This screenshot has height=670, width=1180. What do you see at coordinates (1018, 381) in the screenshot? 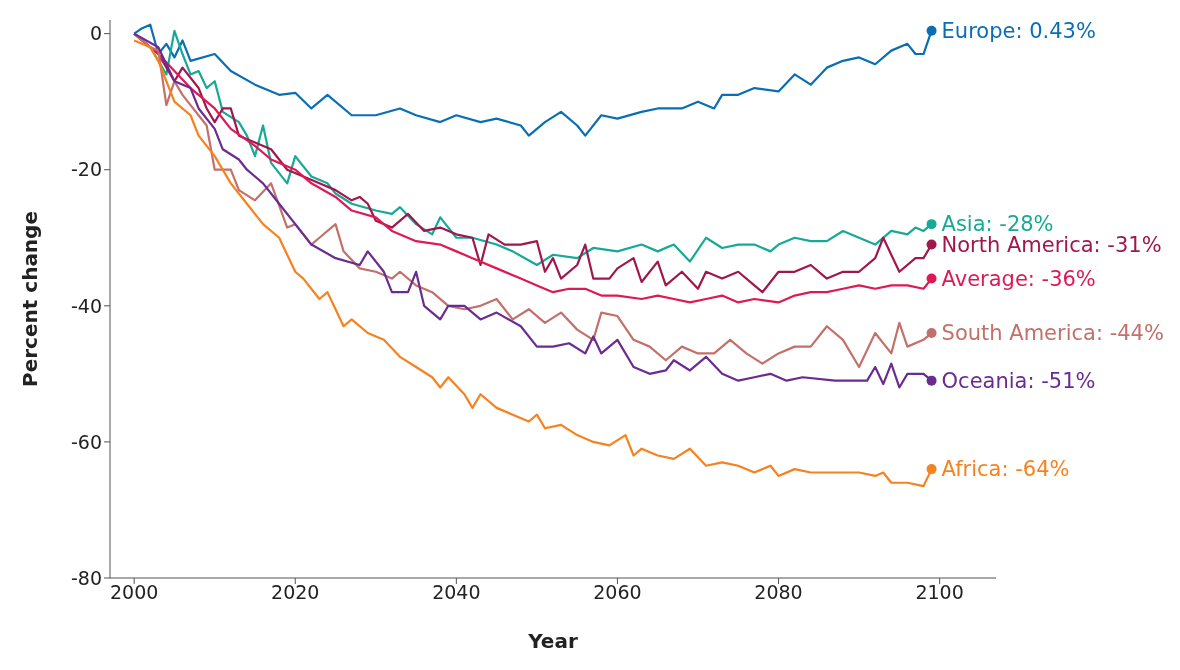
I see `series-label: Oceania: -51%` at bounding box center [1018, 381].